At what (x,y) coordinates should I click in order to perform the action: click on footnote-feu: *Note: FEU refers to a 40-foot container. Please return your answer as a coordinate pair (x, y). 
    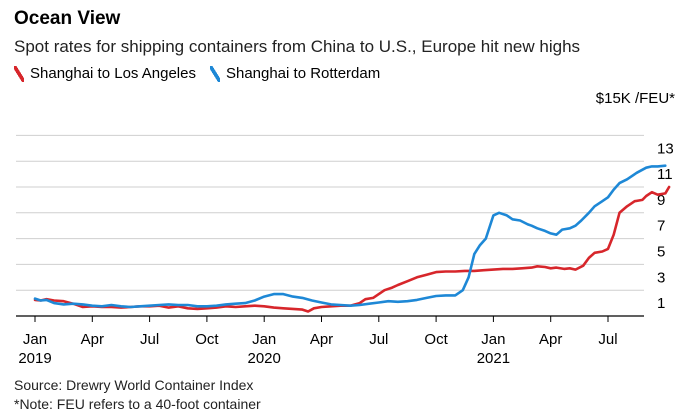
    Looking at the image, I should click on (137, 404).